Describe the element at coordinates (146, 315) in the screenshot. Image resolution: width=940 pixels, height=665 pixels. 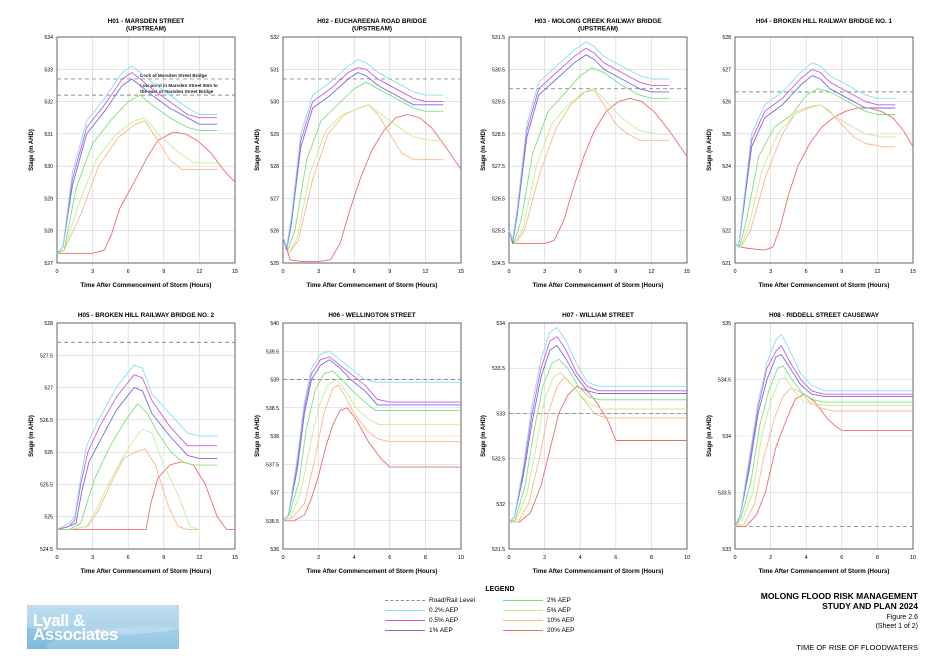
I see `chart-title: H05 - BROKEN HILL RAILWAY BRIDGE NO. 2` at that location.